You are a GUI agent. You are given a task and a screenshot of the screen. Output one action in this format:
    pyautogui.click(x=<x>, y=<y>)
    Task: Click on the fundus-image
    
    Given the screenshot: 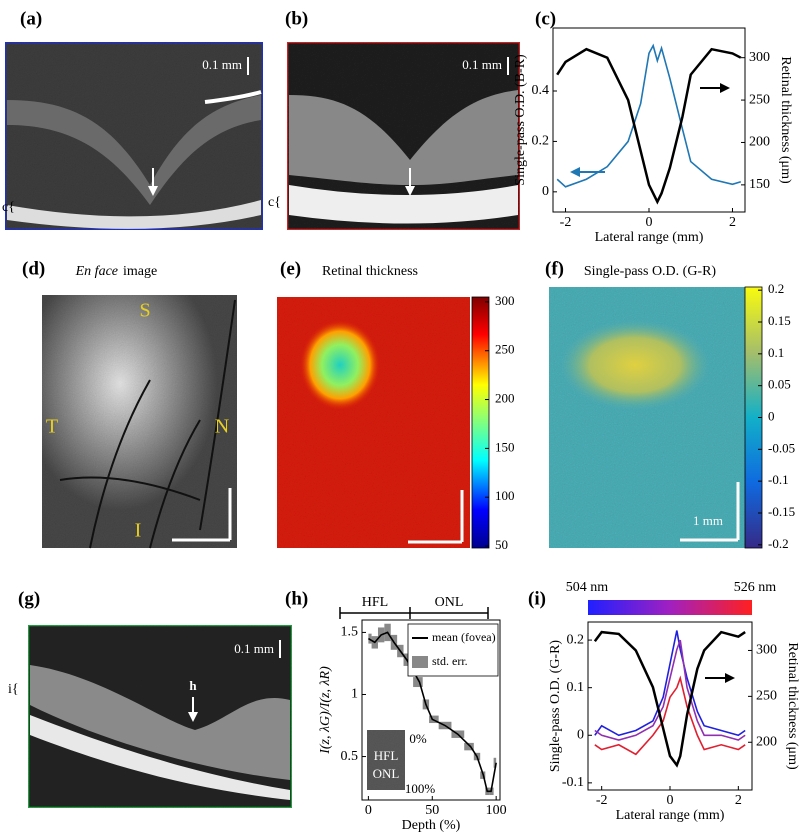 What is the action you would take?
    pyautogui.click(x=139, y=421)
    